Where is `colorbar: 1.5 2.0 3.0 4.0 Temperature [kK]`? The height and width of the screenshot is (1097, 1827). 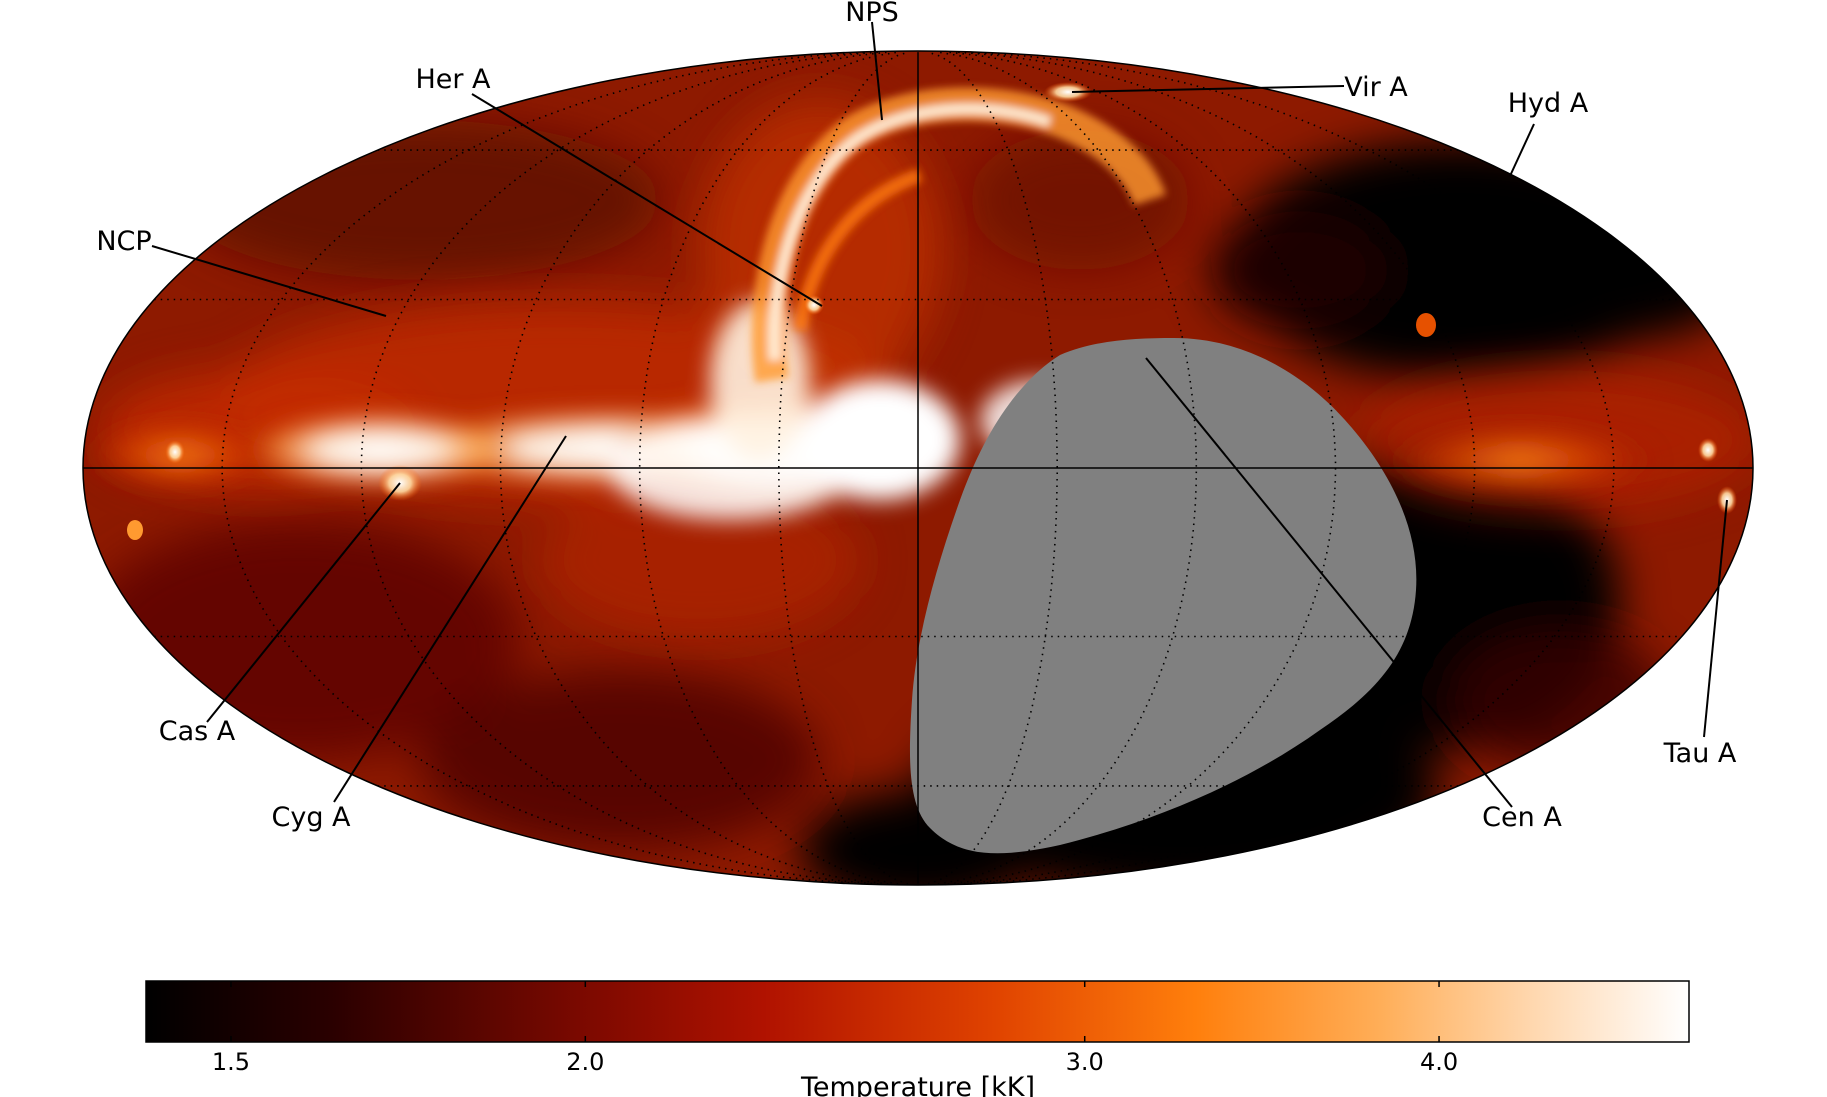
colorbar: 1.5 2.0 3.0 4.0 Temperature [kK] is located at coordinates (917, 1038).